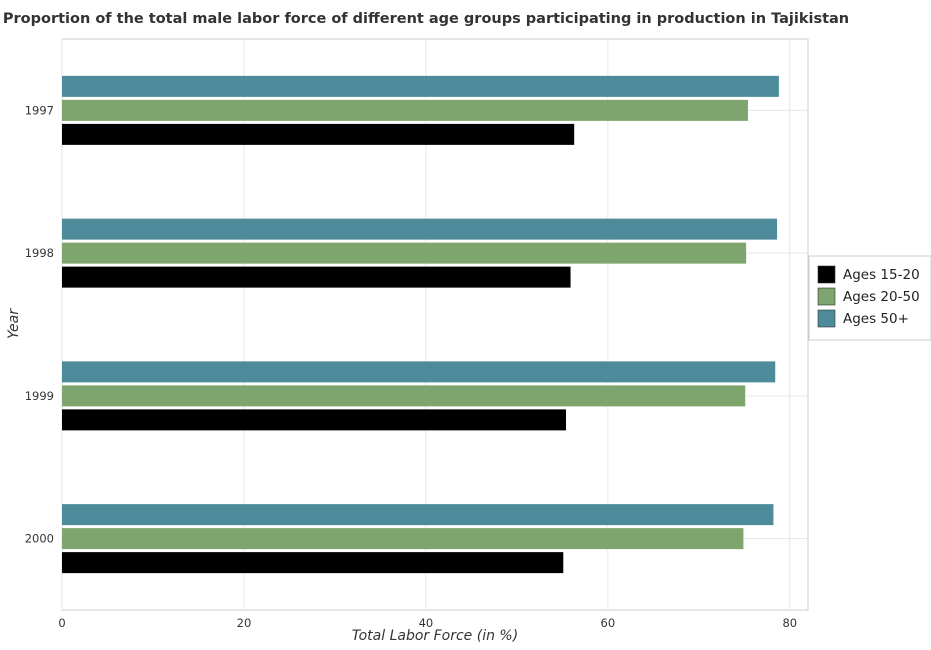 This screenshot has height=650, width=931. Describe the element at coordinates (876, 319) in the screenshot. I see `legend-label: Ages 50+` at that location.